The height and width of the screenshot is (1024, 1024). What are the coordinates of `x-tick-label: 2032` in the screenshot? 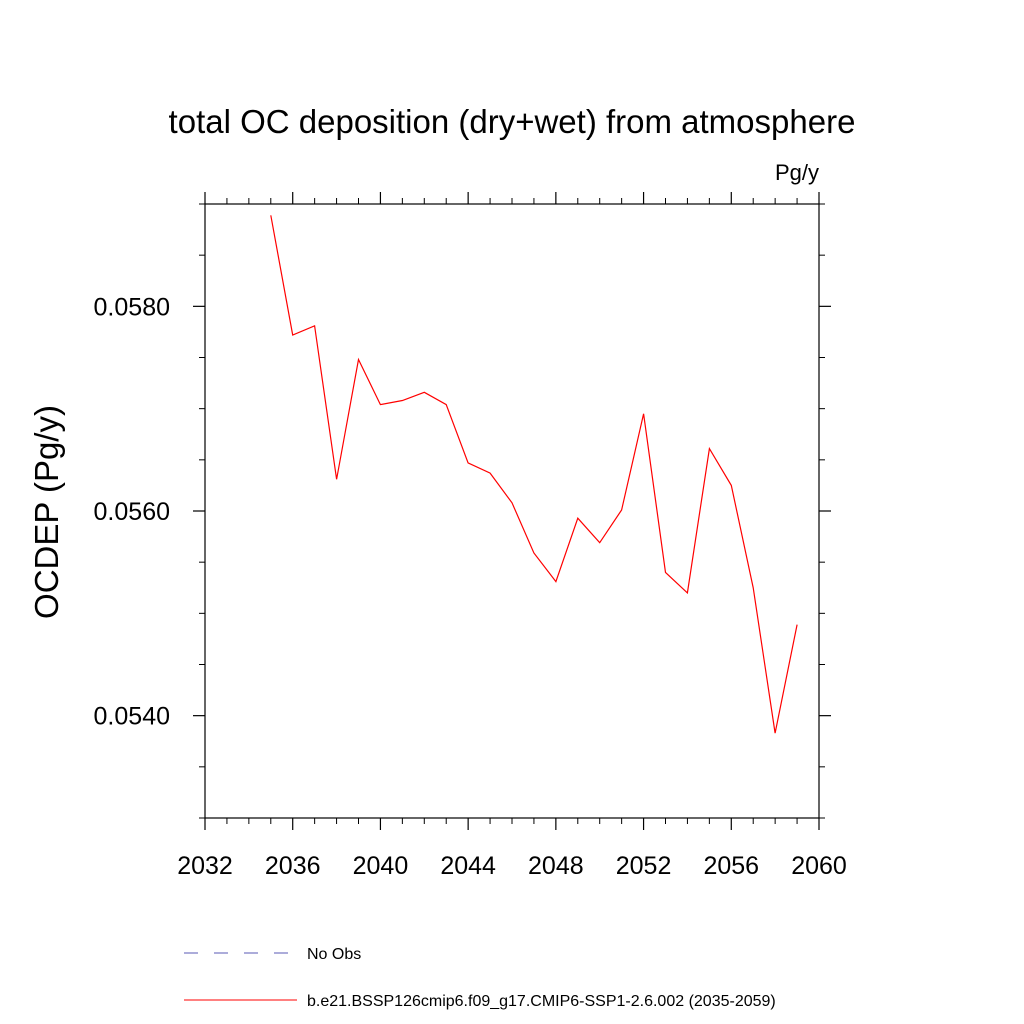 It's located at (205, 866).